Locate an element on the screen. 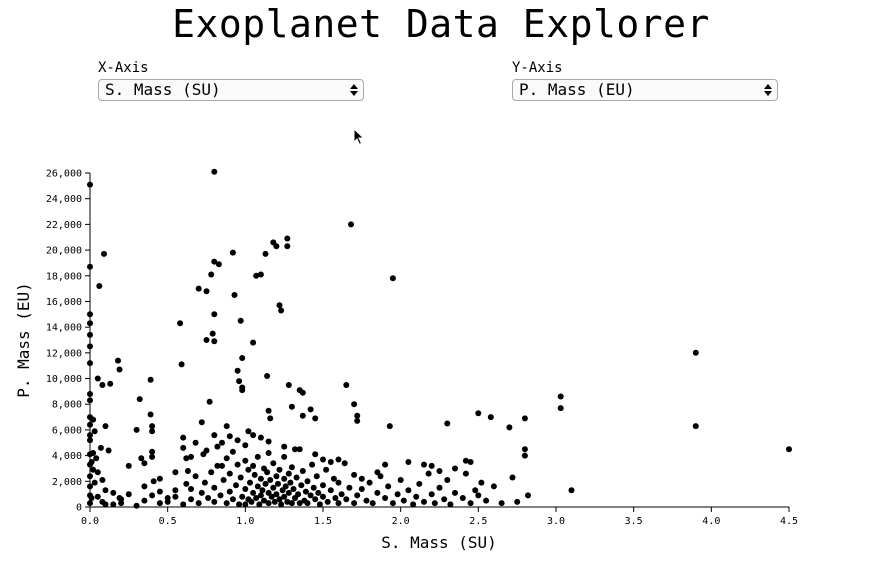  x-axis-selected-value: S. Mass (SU) is located at coordinates (163, 89).